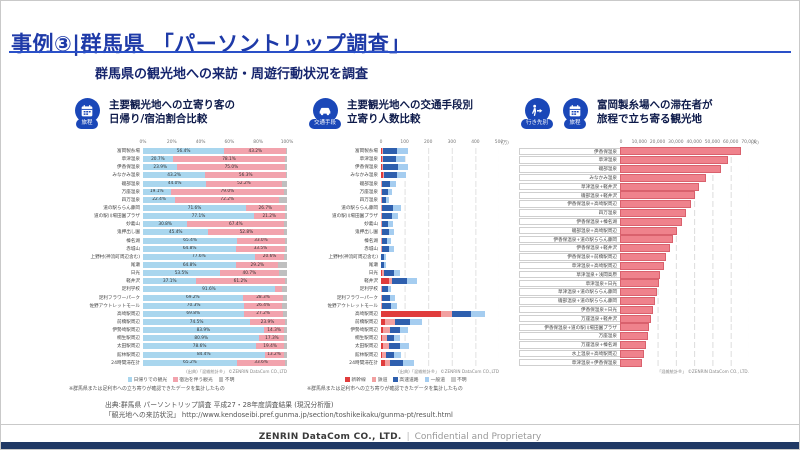  What do you see at coordinates (263, 313) in the screenshot?
I see `bar-segment: 27.2%` at bounding box center [263, 313].